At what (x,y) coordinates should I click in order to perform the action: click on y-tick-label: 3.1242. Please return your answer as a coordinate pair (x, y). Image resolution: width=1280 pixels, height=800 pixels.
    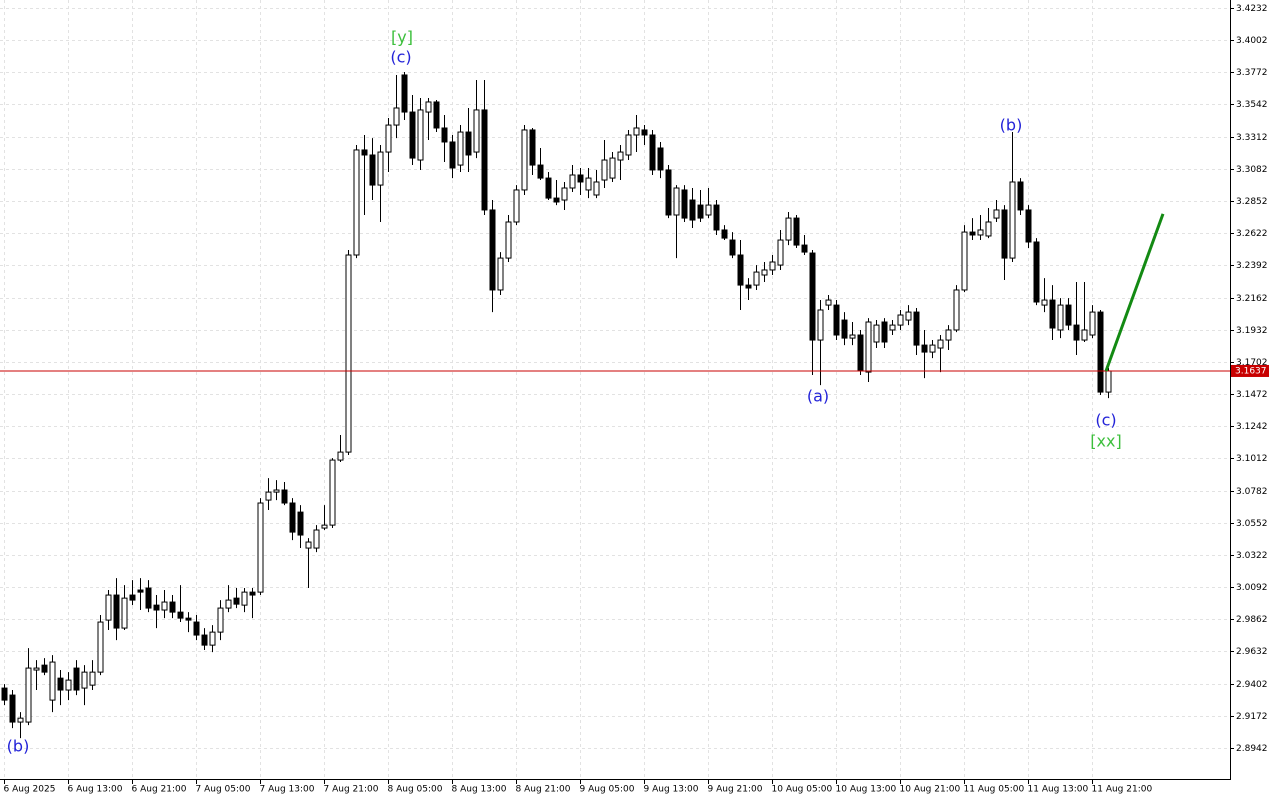
    Looking at the image, I should click on (1252, 427).